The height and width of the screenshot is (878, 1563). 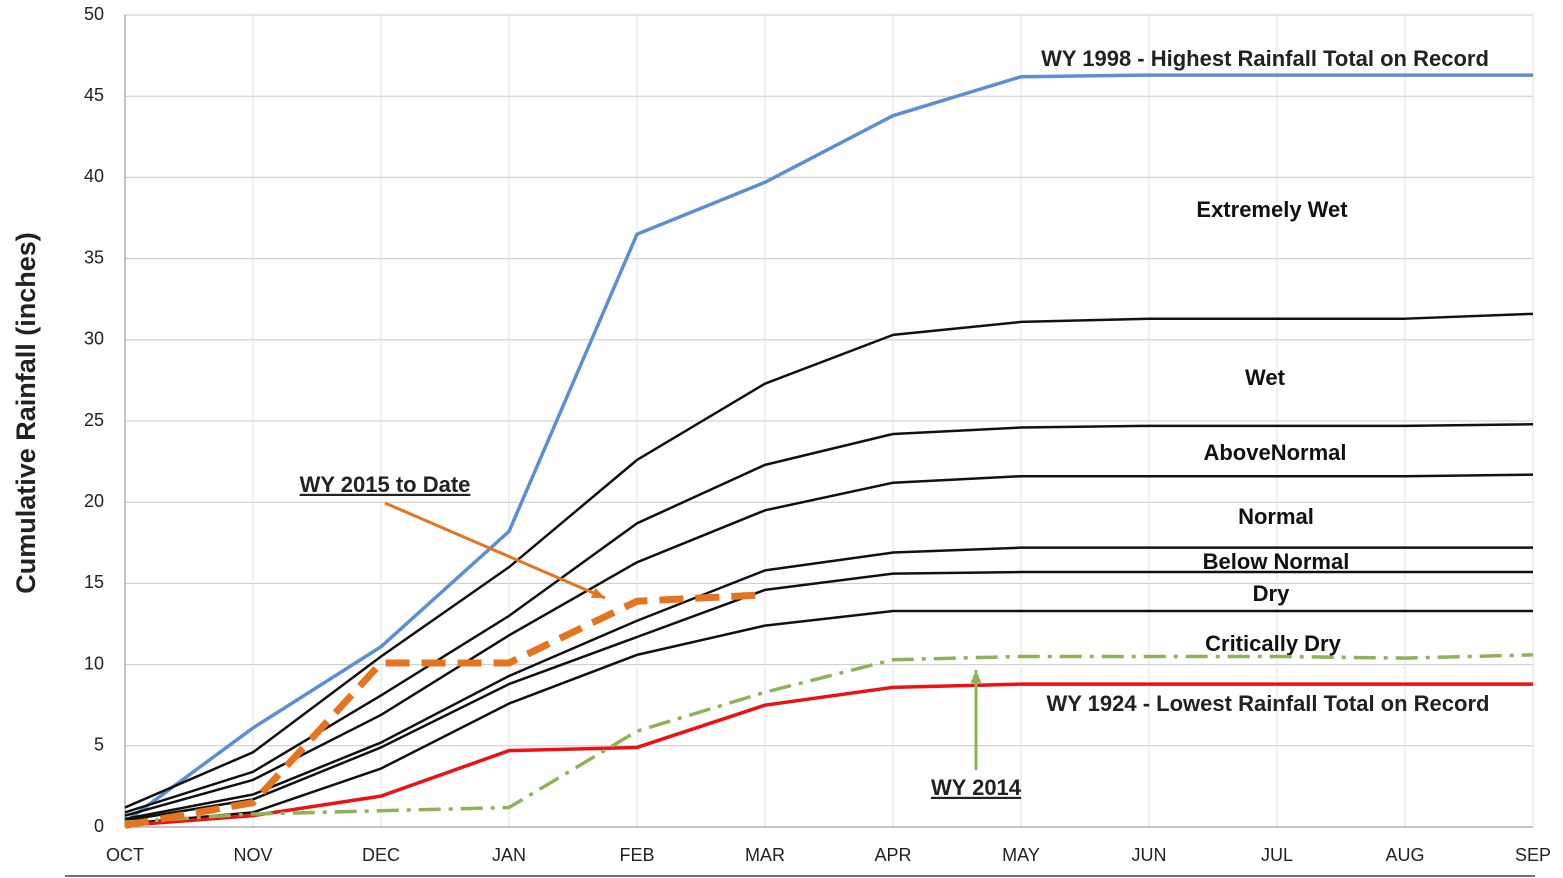 I want to click on y-tick-label: 15, so click(x=94, y=582).